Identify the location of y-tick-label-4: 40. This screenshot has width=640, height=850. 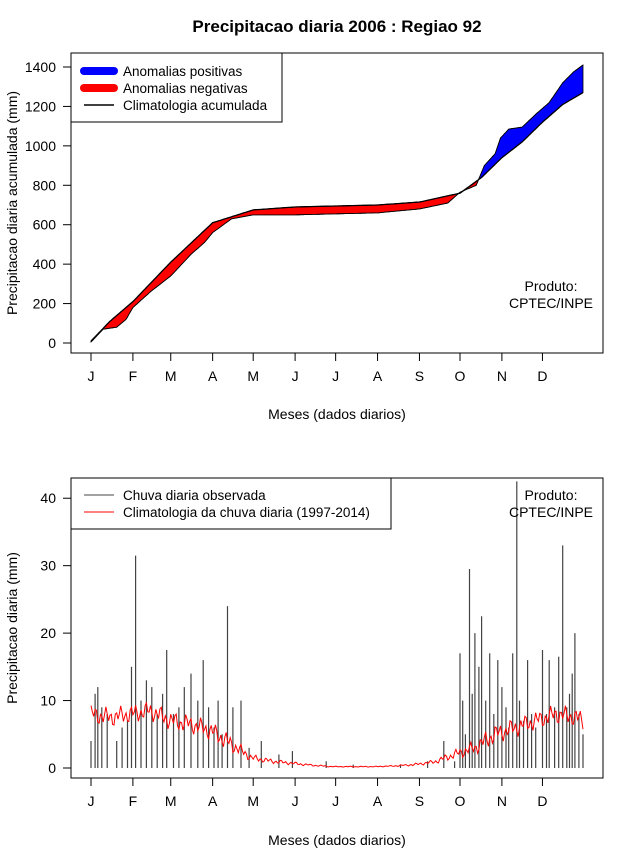
(48, 498).